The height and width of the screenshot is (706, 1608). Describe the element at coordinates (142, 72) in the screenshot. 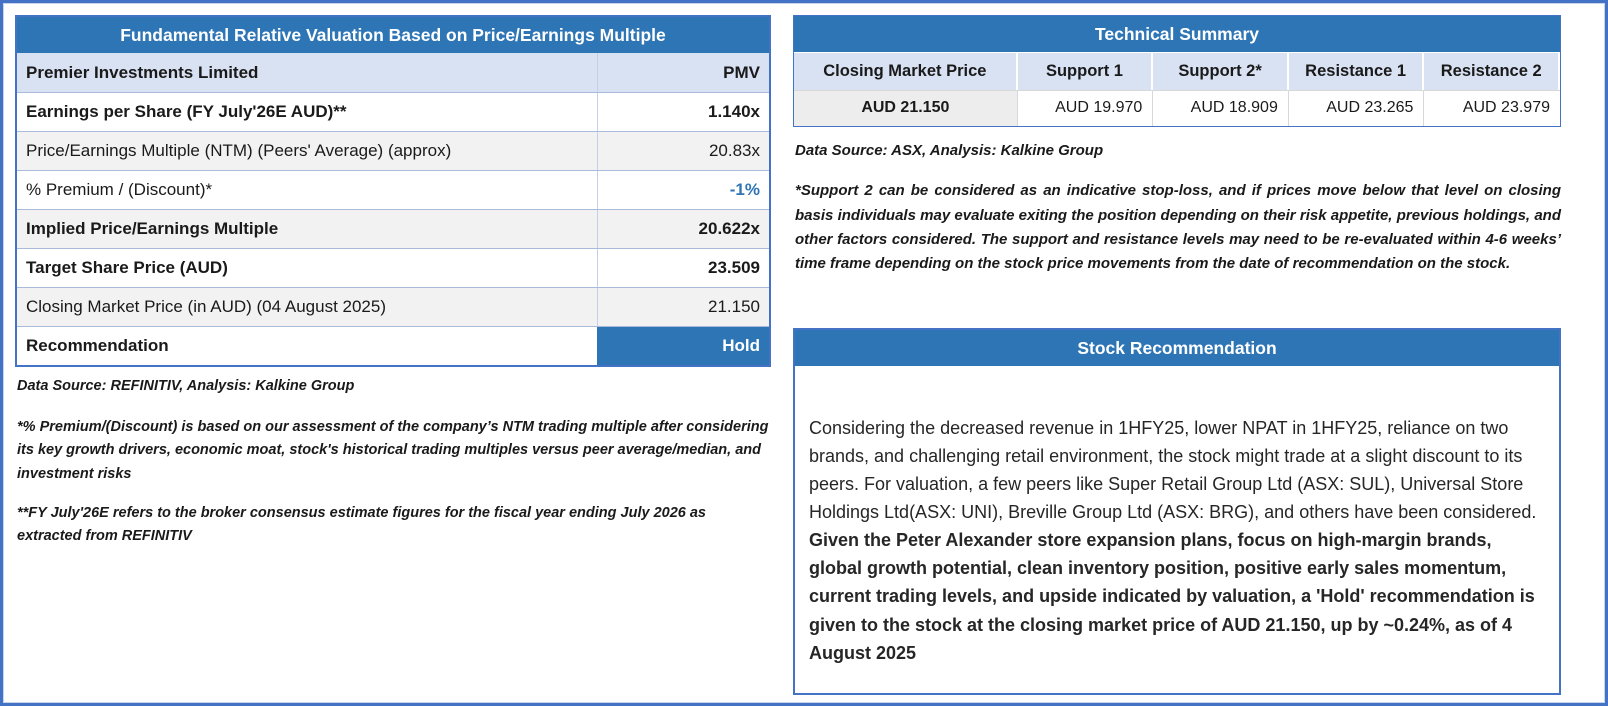

I see `company-name: Premier Investments Limited` at that location.